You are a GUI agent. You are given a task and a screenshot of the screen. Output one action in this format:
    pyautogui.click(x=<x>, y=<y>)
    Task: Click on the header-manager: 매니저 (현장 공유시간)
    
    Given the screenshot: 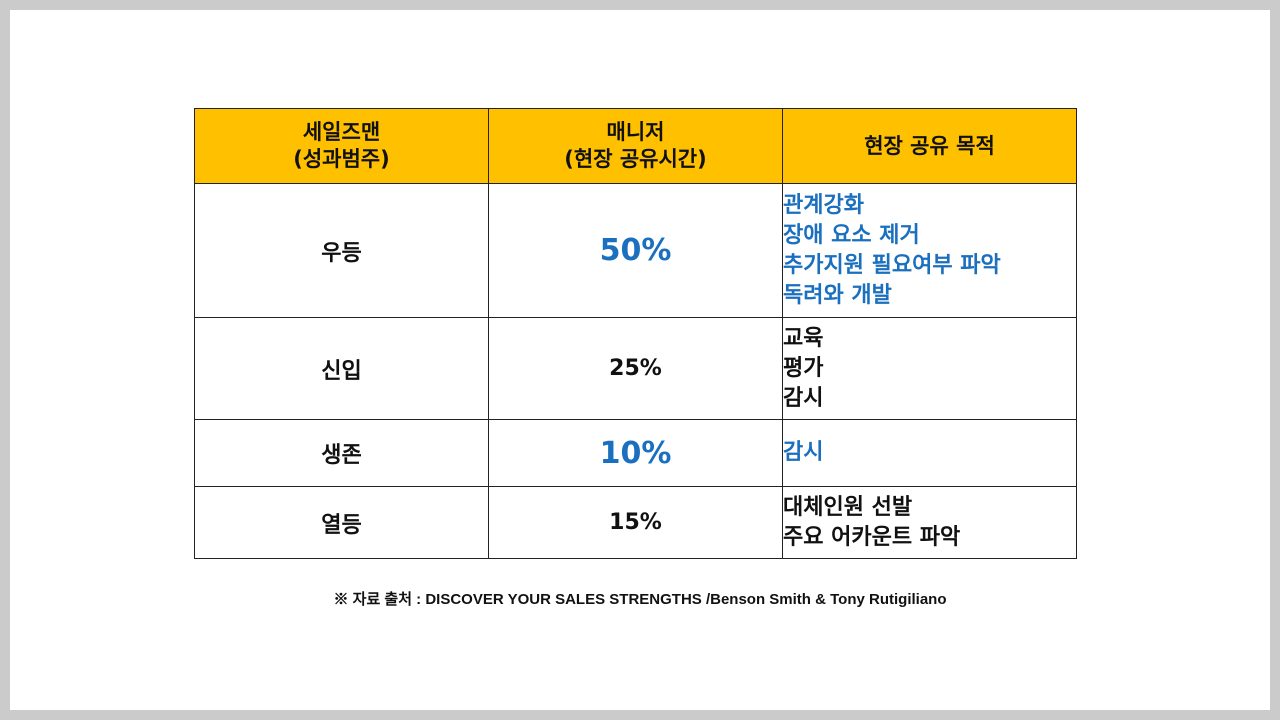 What is the action you would take?
    pyautogui.click(x=635, y=146)
    